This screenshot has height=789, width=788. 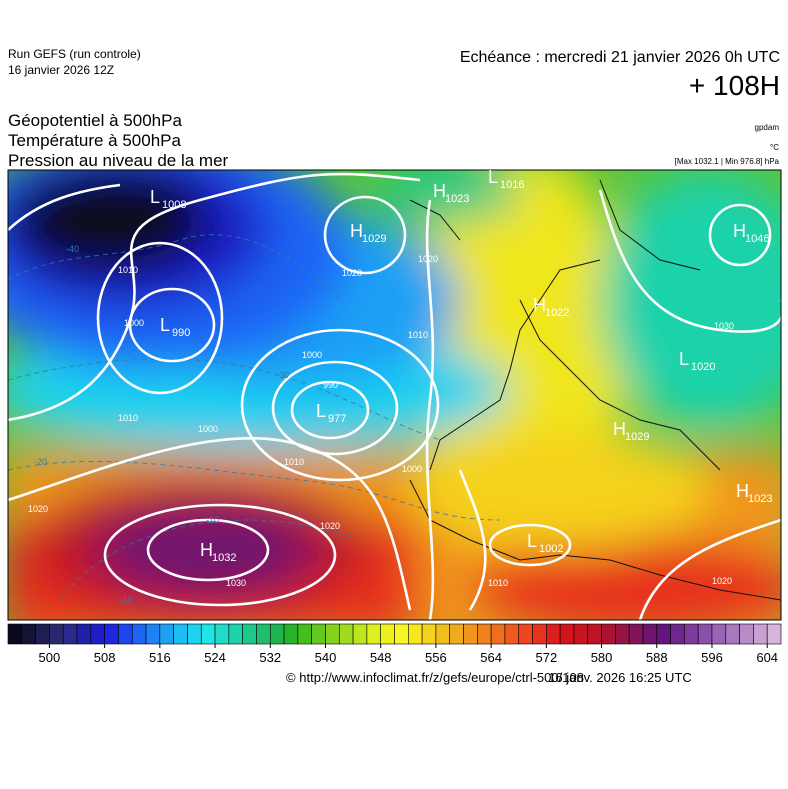 I want to click on colorbar-tick-label: 540, so click(x=326, y=657).